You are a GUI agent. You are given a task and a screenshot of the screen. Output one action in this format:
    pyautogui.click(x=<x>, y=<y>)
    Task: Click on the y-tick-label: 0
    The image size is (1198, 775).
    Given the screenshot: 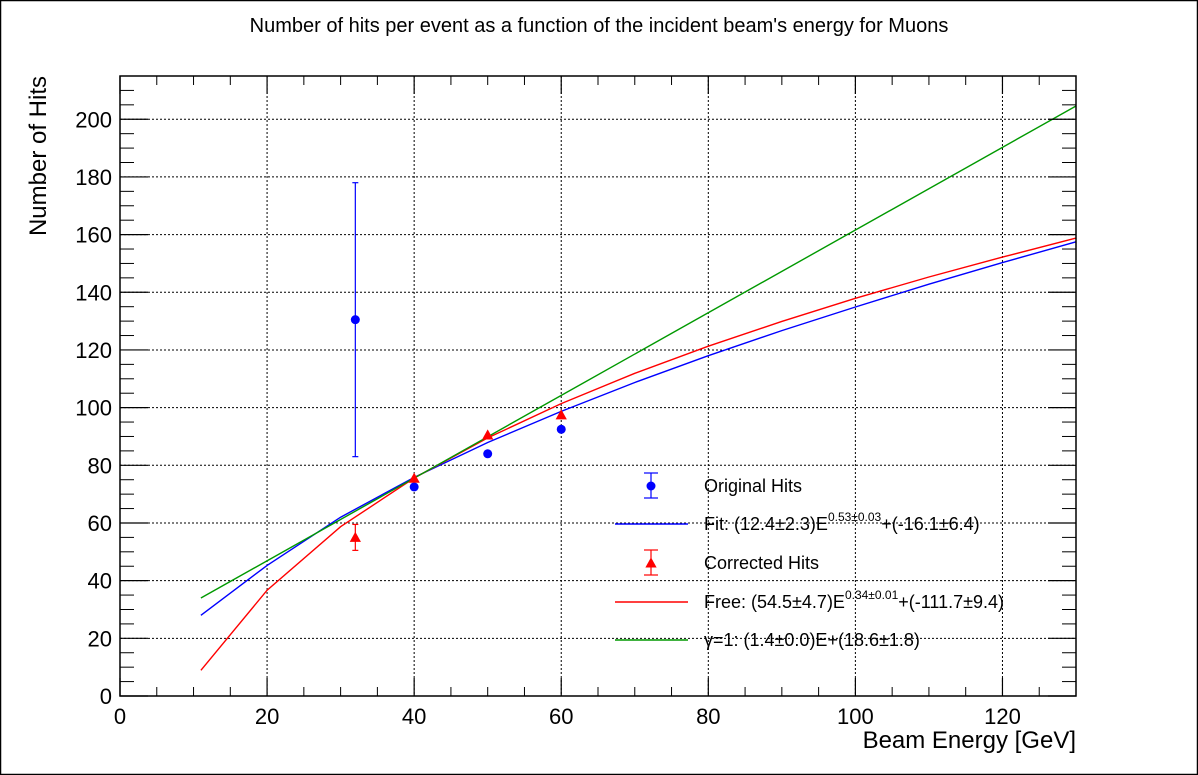 What is the action you would take?
    pyautogui.click(x=106, y=696)
    